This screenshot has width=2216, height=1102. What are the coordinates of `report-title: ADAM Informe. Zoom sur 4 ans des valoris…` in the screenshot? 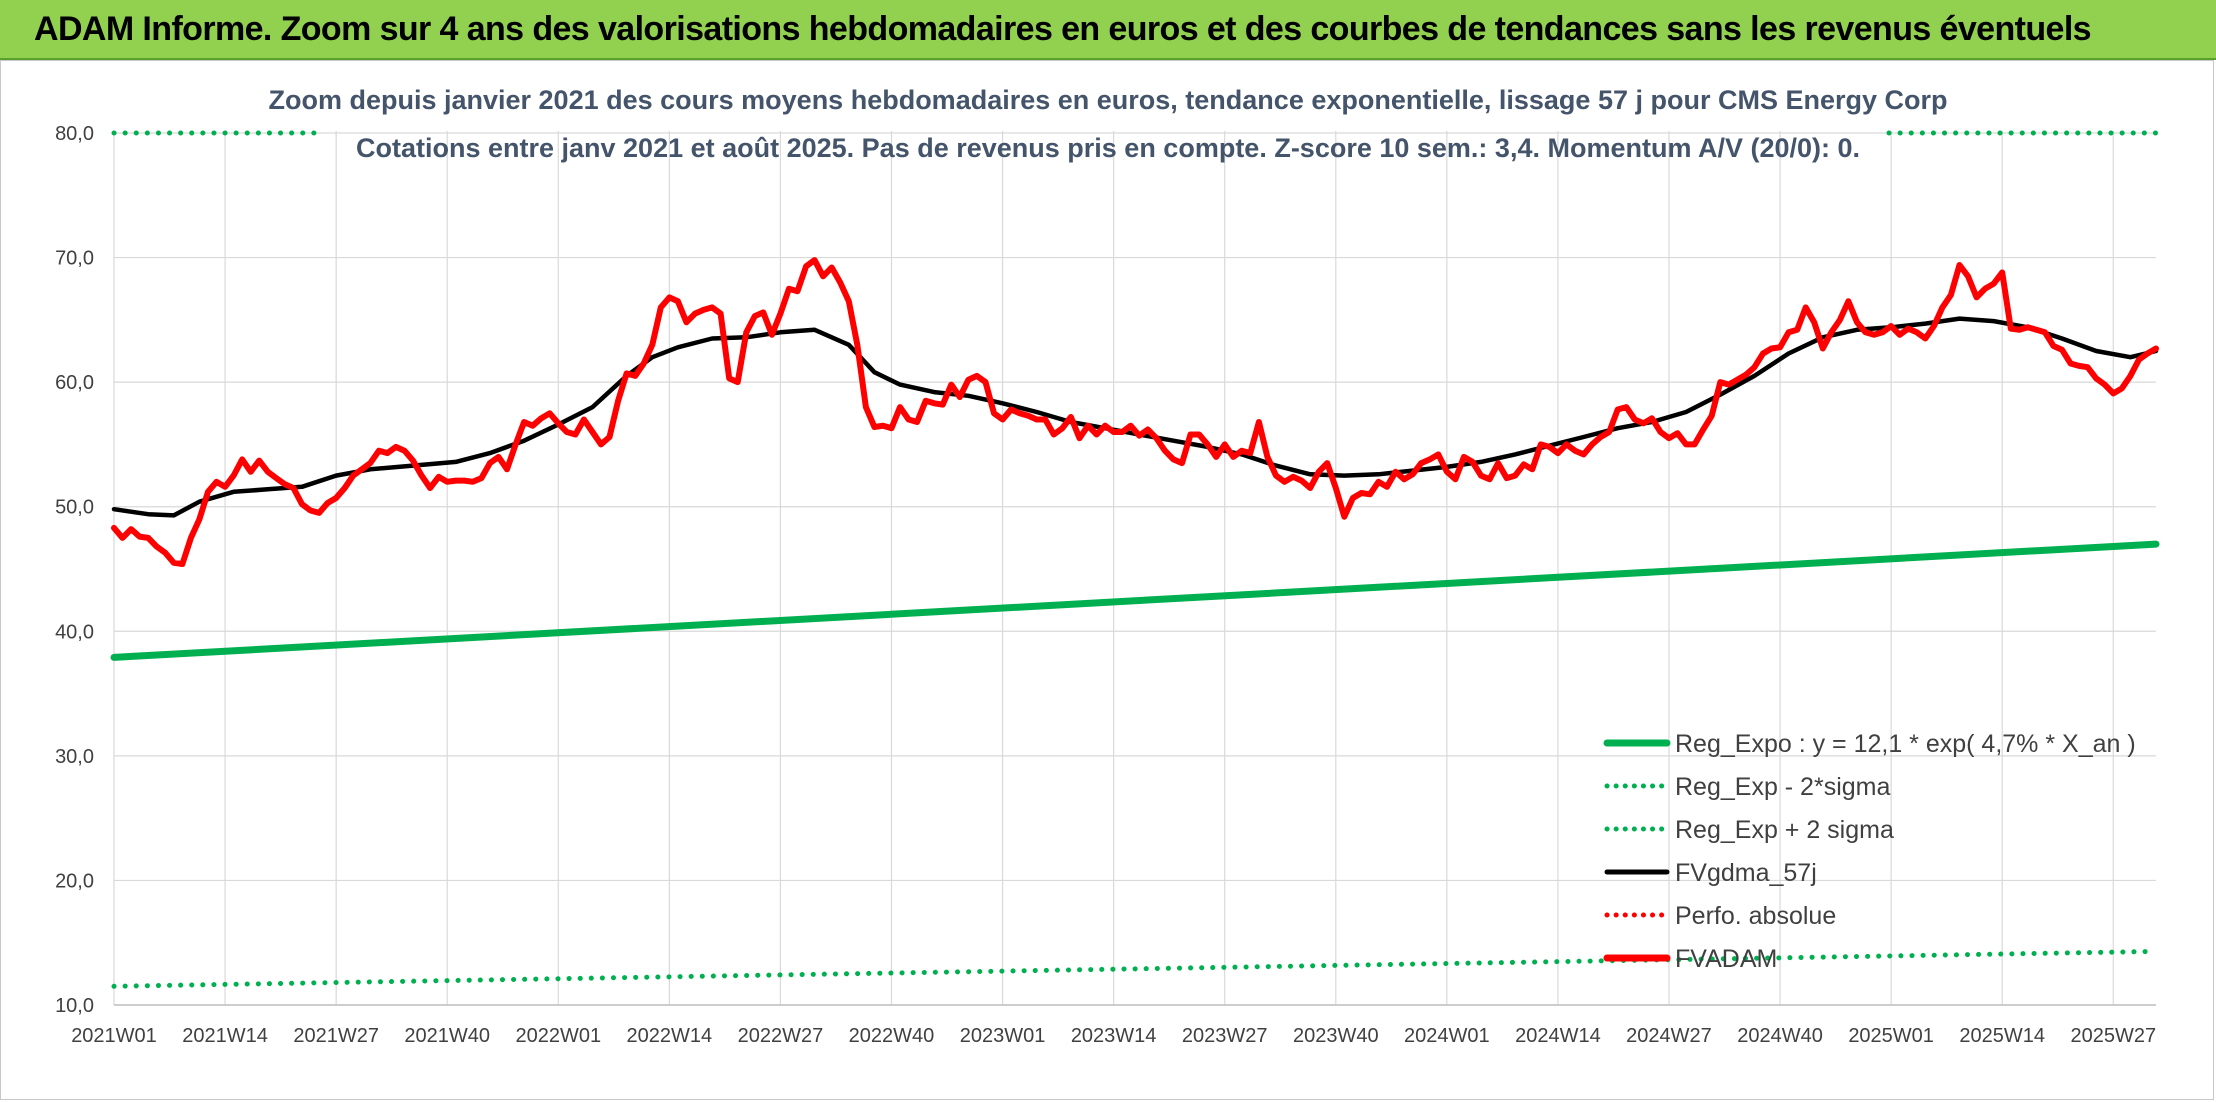 It's located at (1063, 29).